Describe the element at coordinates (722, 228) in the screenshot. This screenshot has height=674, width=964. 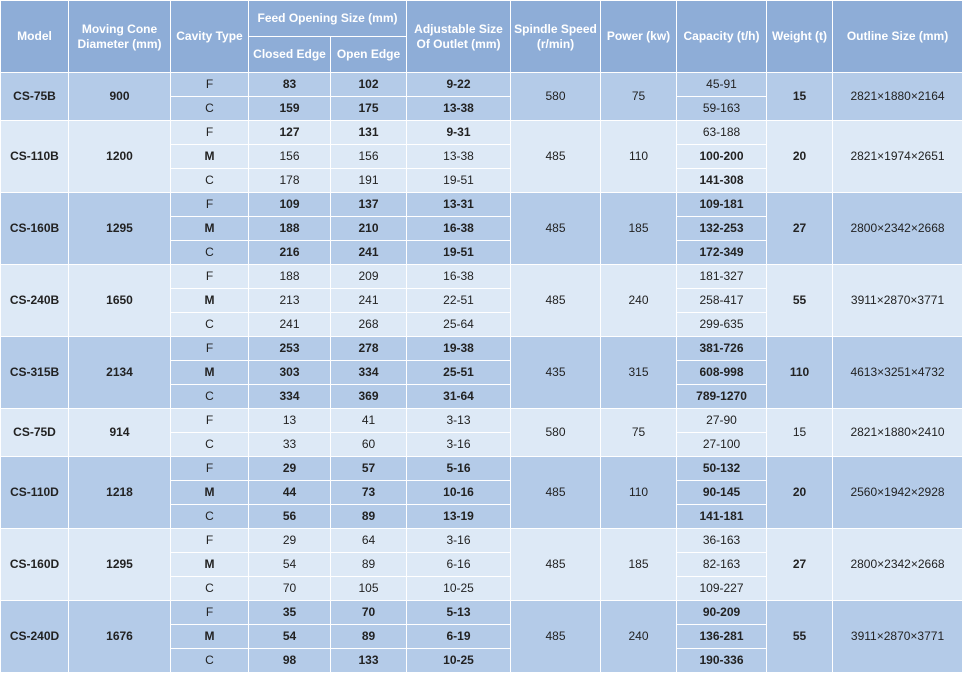
I see `capacity-cell: 132-253` at that location.